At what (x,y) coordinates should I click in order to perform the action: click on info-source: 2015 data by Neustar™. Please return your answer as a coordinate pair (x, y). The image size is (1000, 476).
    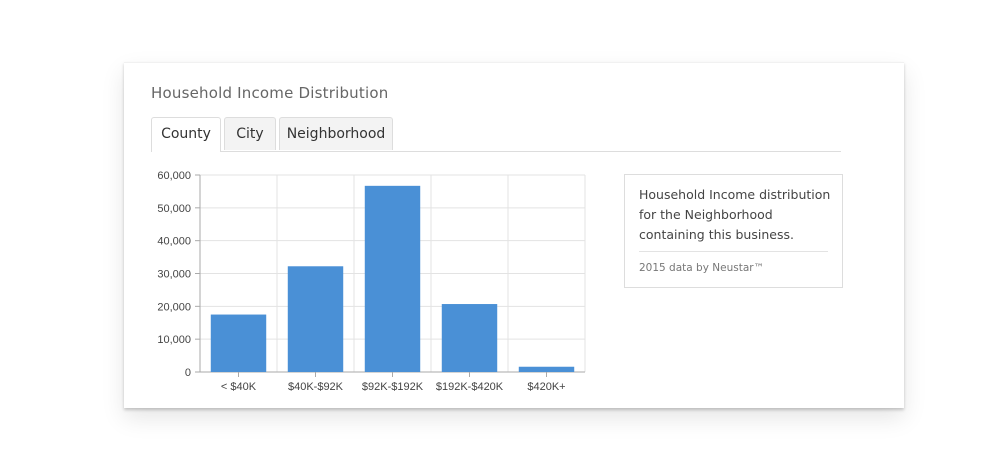
    Looking at the image, I should click on (702, 268).